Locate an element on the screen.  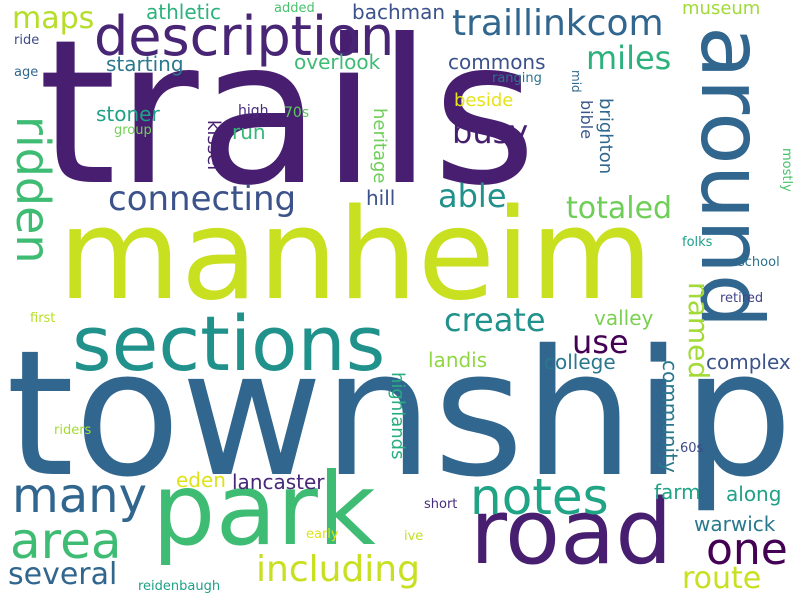
word-around: around is located at coordinates (731, 177).